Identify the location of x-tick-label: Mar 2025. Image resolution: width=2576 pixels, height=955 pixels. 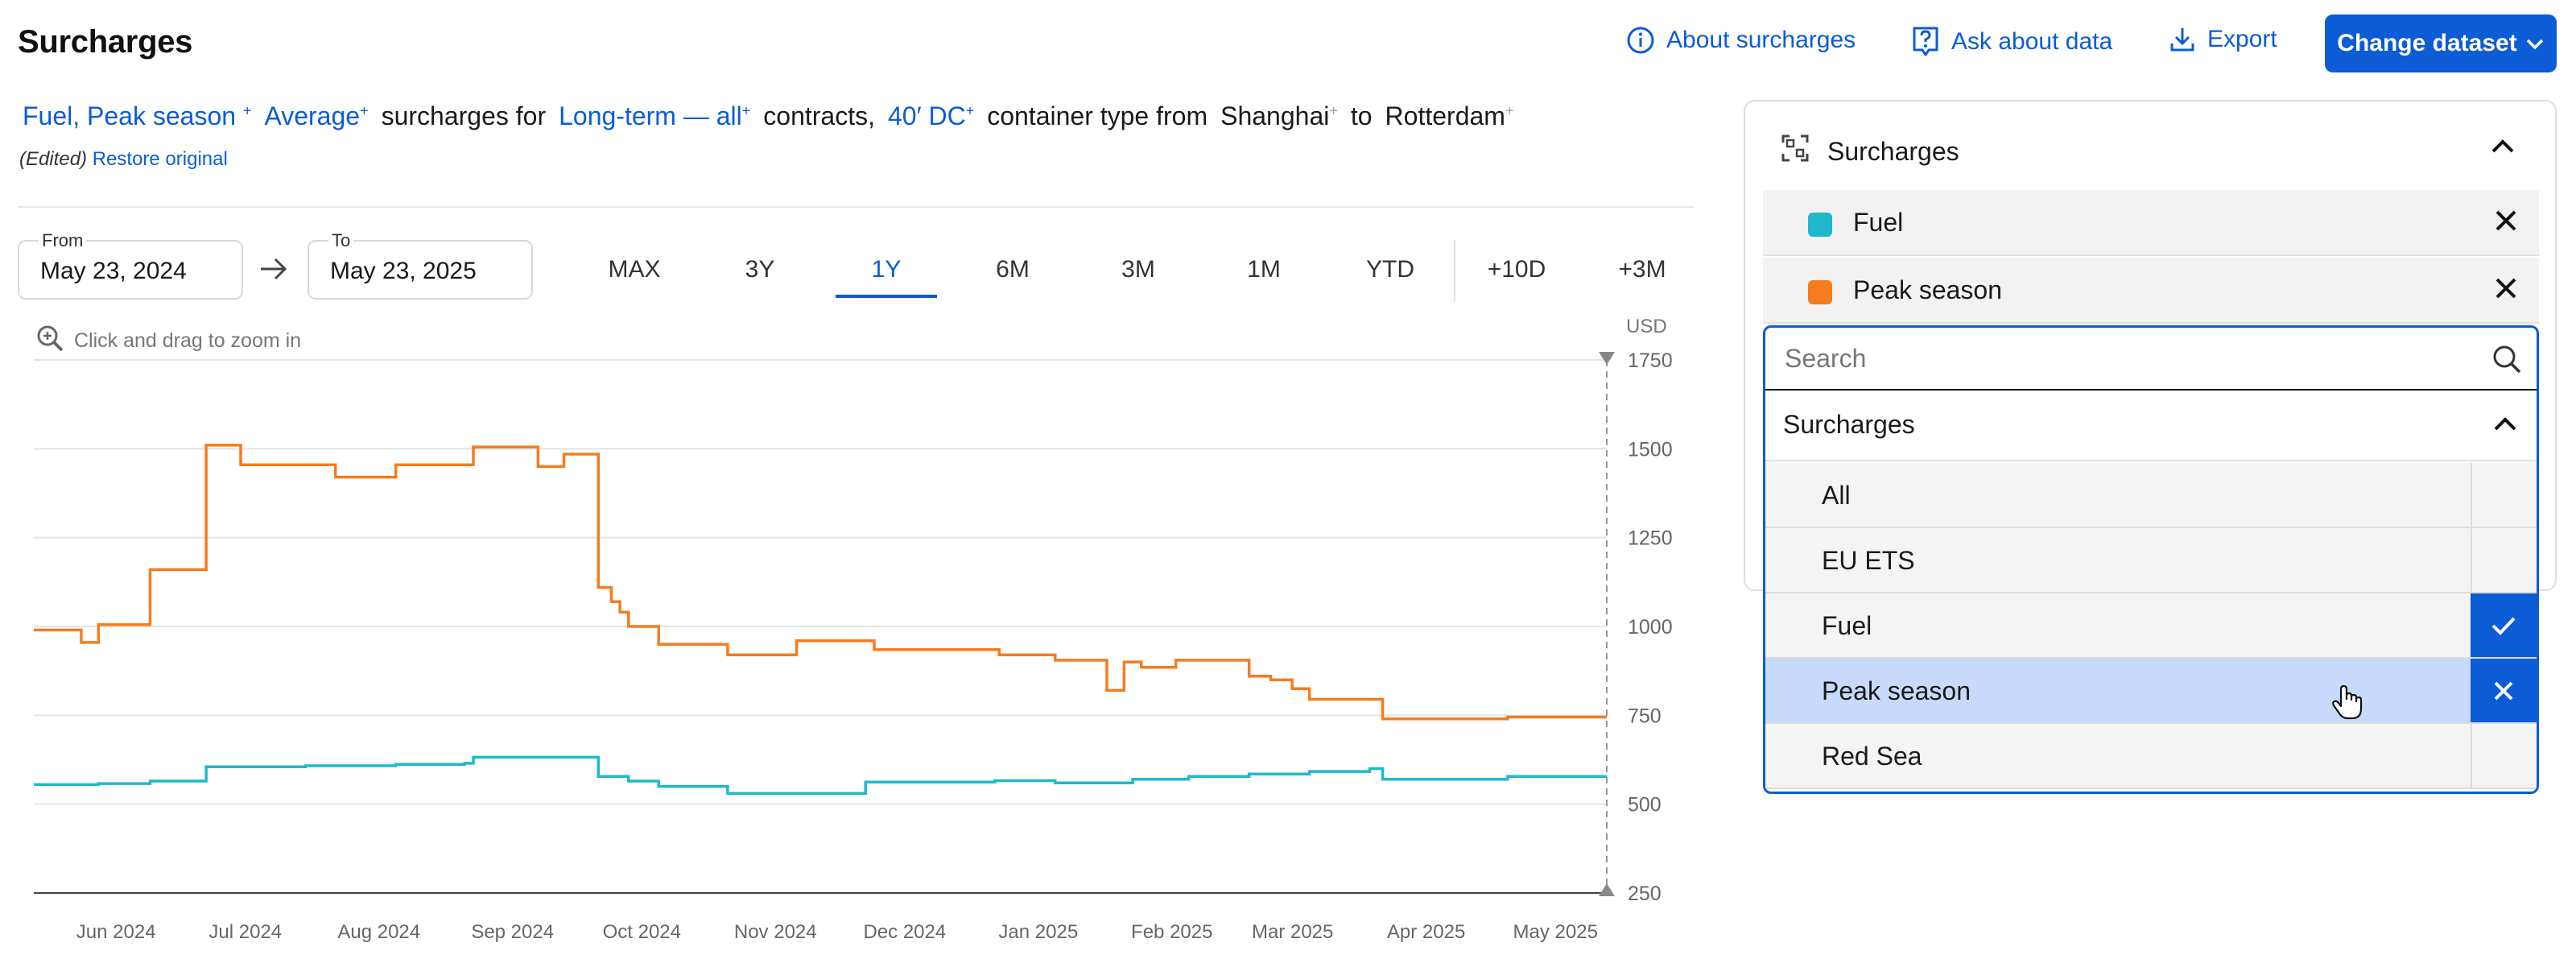
(1292, 932).